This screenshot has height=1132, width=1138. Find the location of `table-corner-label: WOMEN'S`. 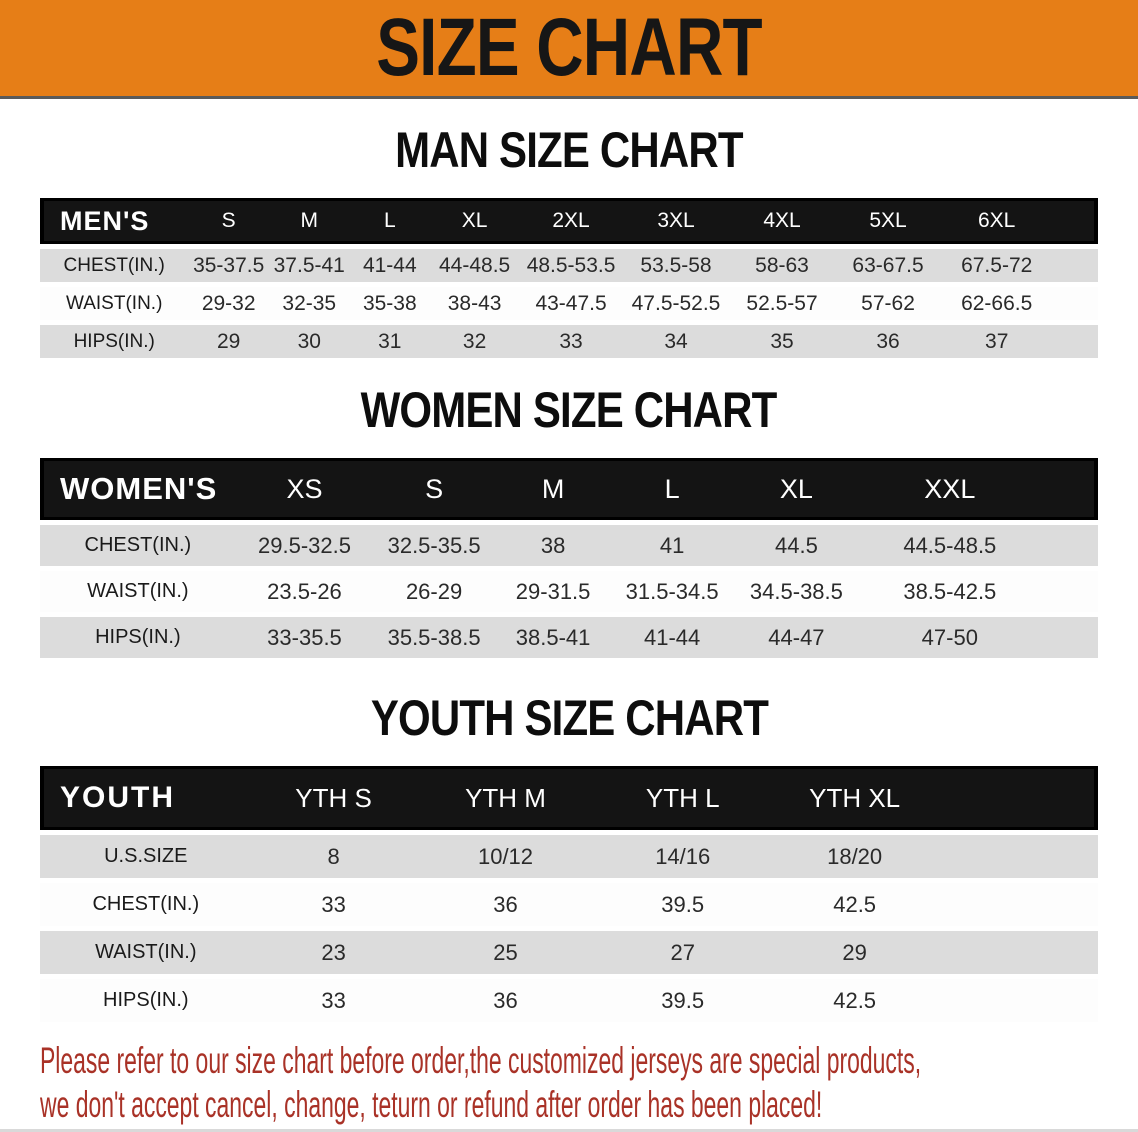

table-corner-label: WOMEN'S is located at coordinates (138, 489).